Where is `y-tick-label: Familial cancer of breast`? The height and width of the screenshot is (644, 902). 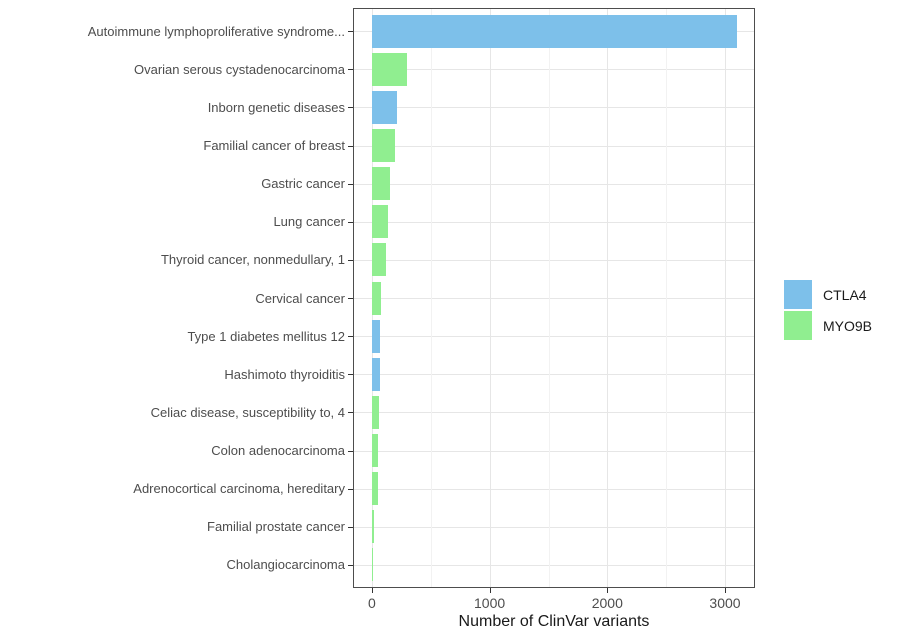 y-tick-label: Familial cancer of breast is located at coordinates (274, 145).